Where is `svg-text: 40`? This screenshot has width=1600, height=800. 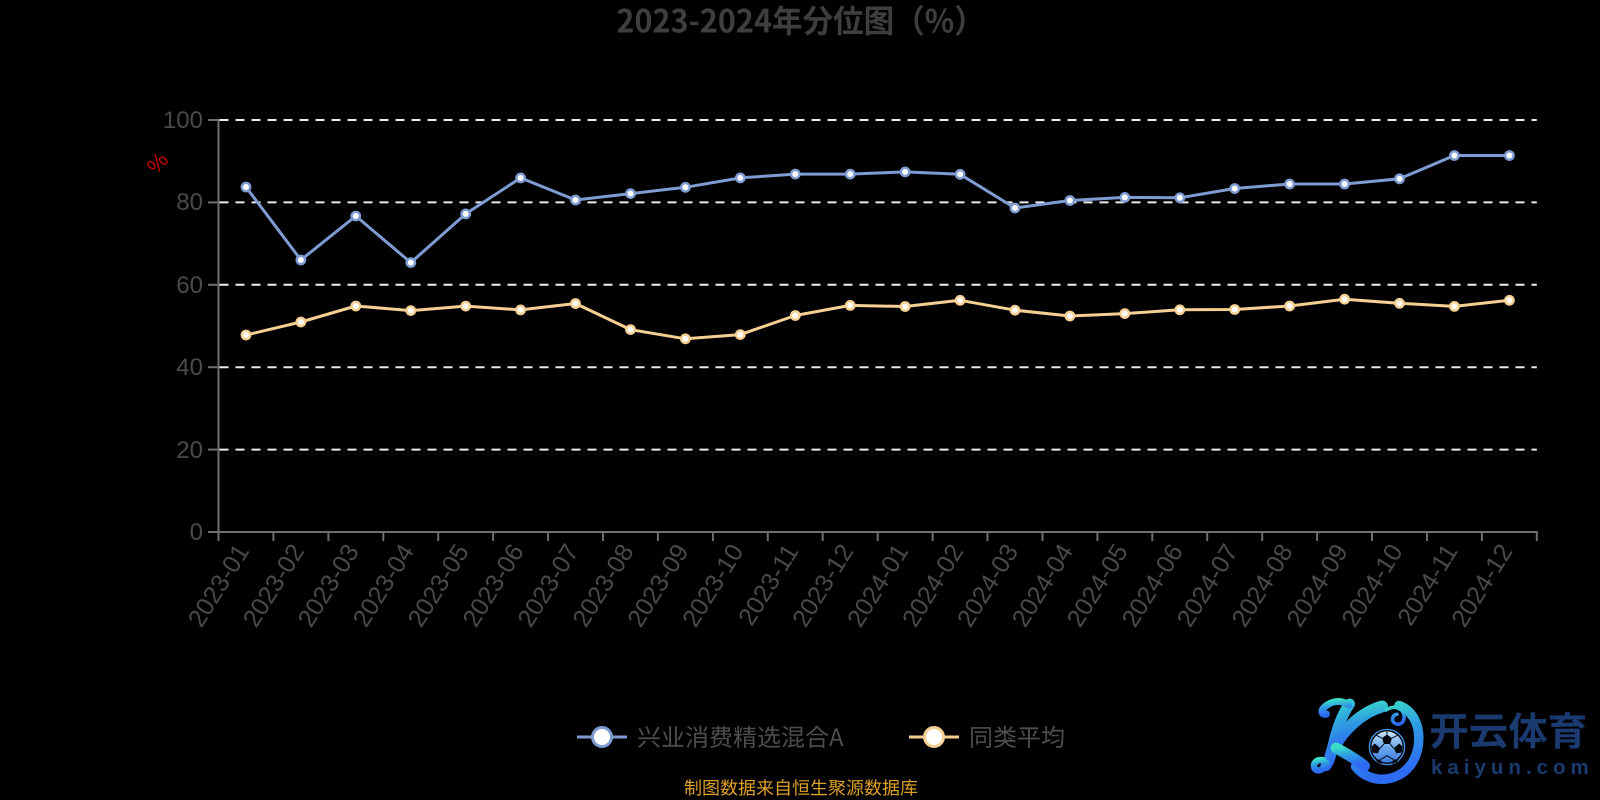
svg-text: 40 is located at coordinates (189, 367).